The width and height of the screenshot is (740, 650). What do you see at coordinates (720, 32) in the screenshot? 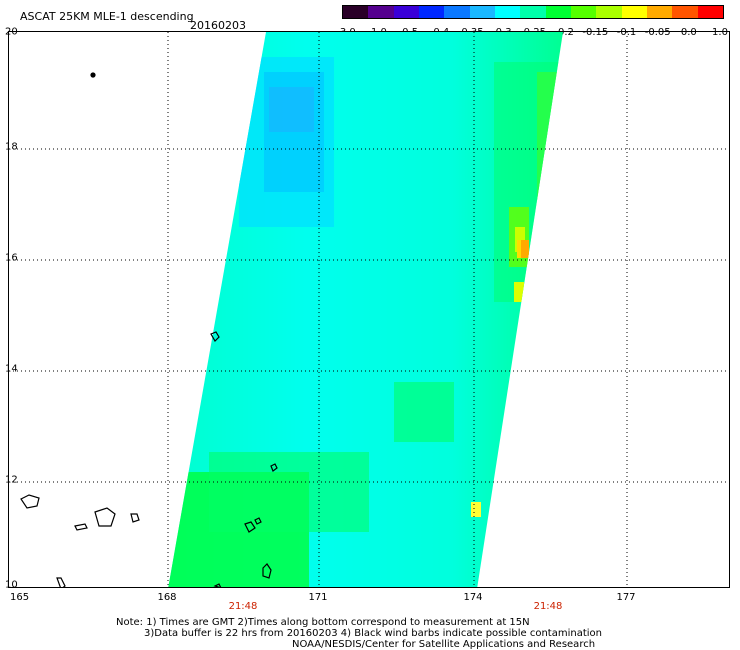
I see `colorbar-label: 1.0` at bounding box center [720, 32].